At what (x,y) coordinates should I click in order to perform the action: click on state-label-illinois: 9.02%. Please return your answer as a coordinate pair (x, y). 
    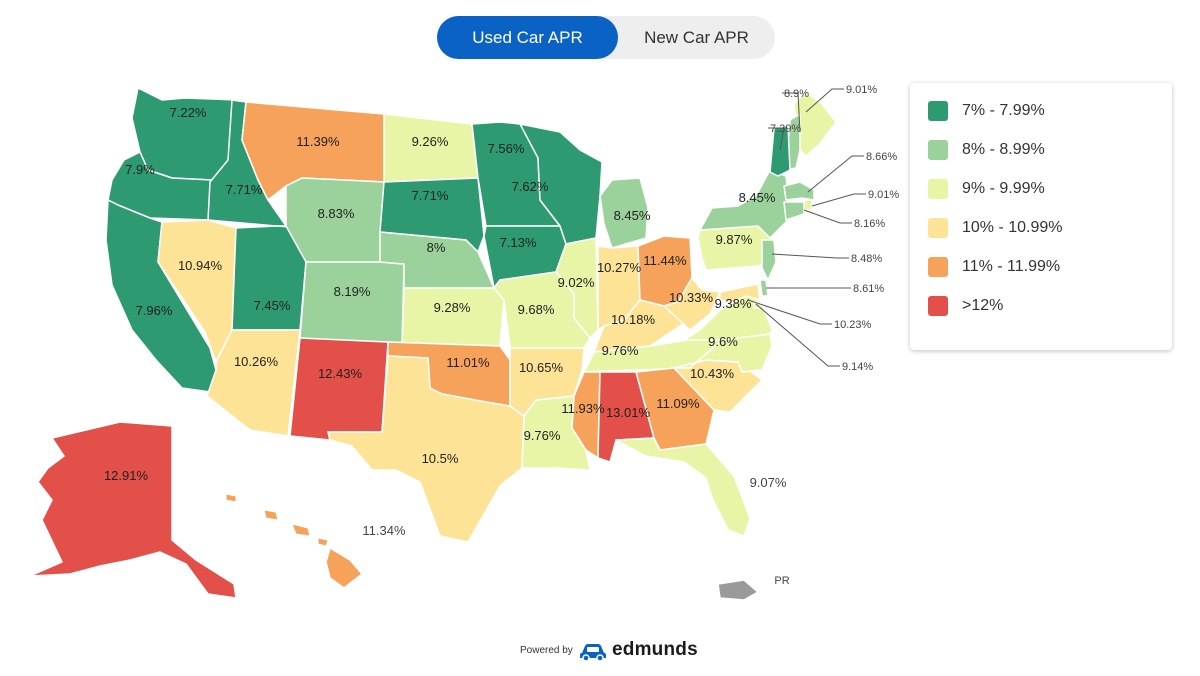
    Looking at the image, I should click on (576, 282).